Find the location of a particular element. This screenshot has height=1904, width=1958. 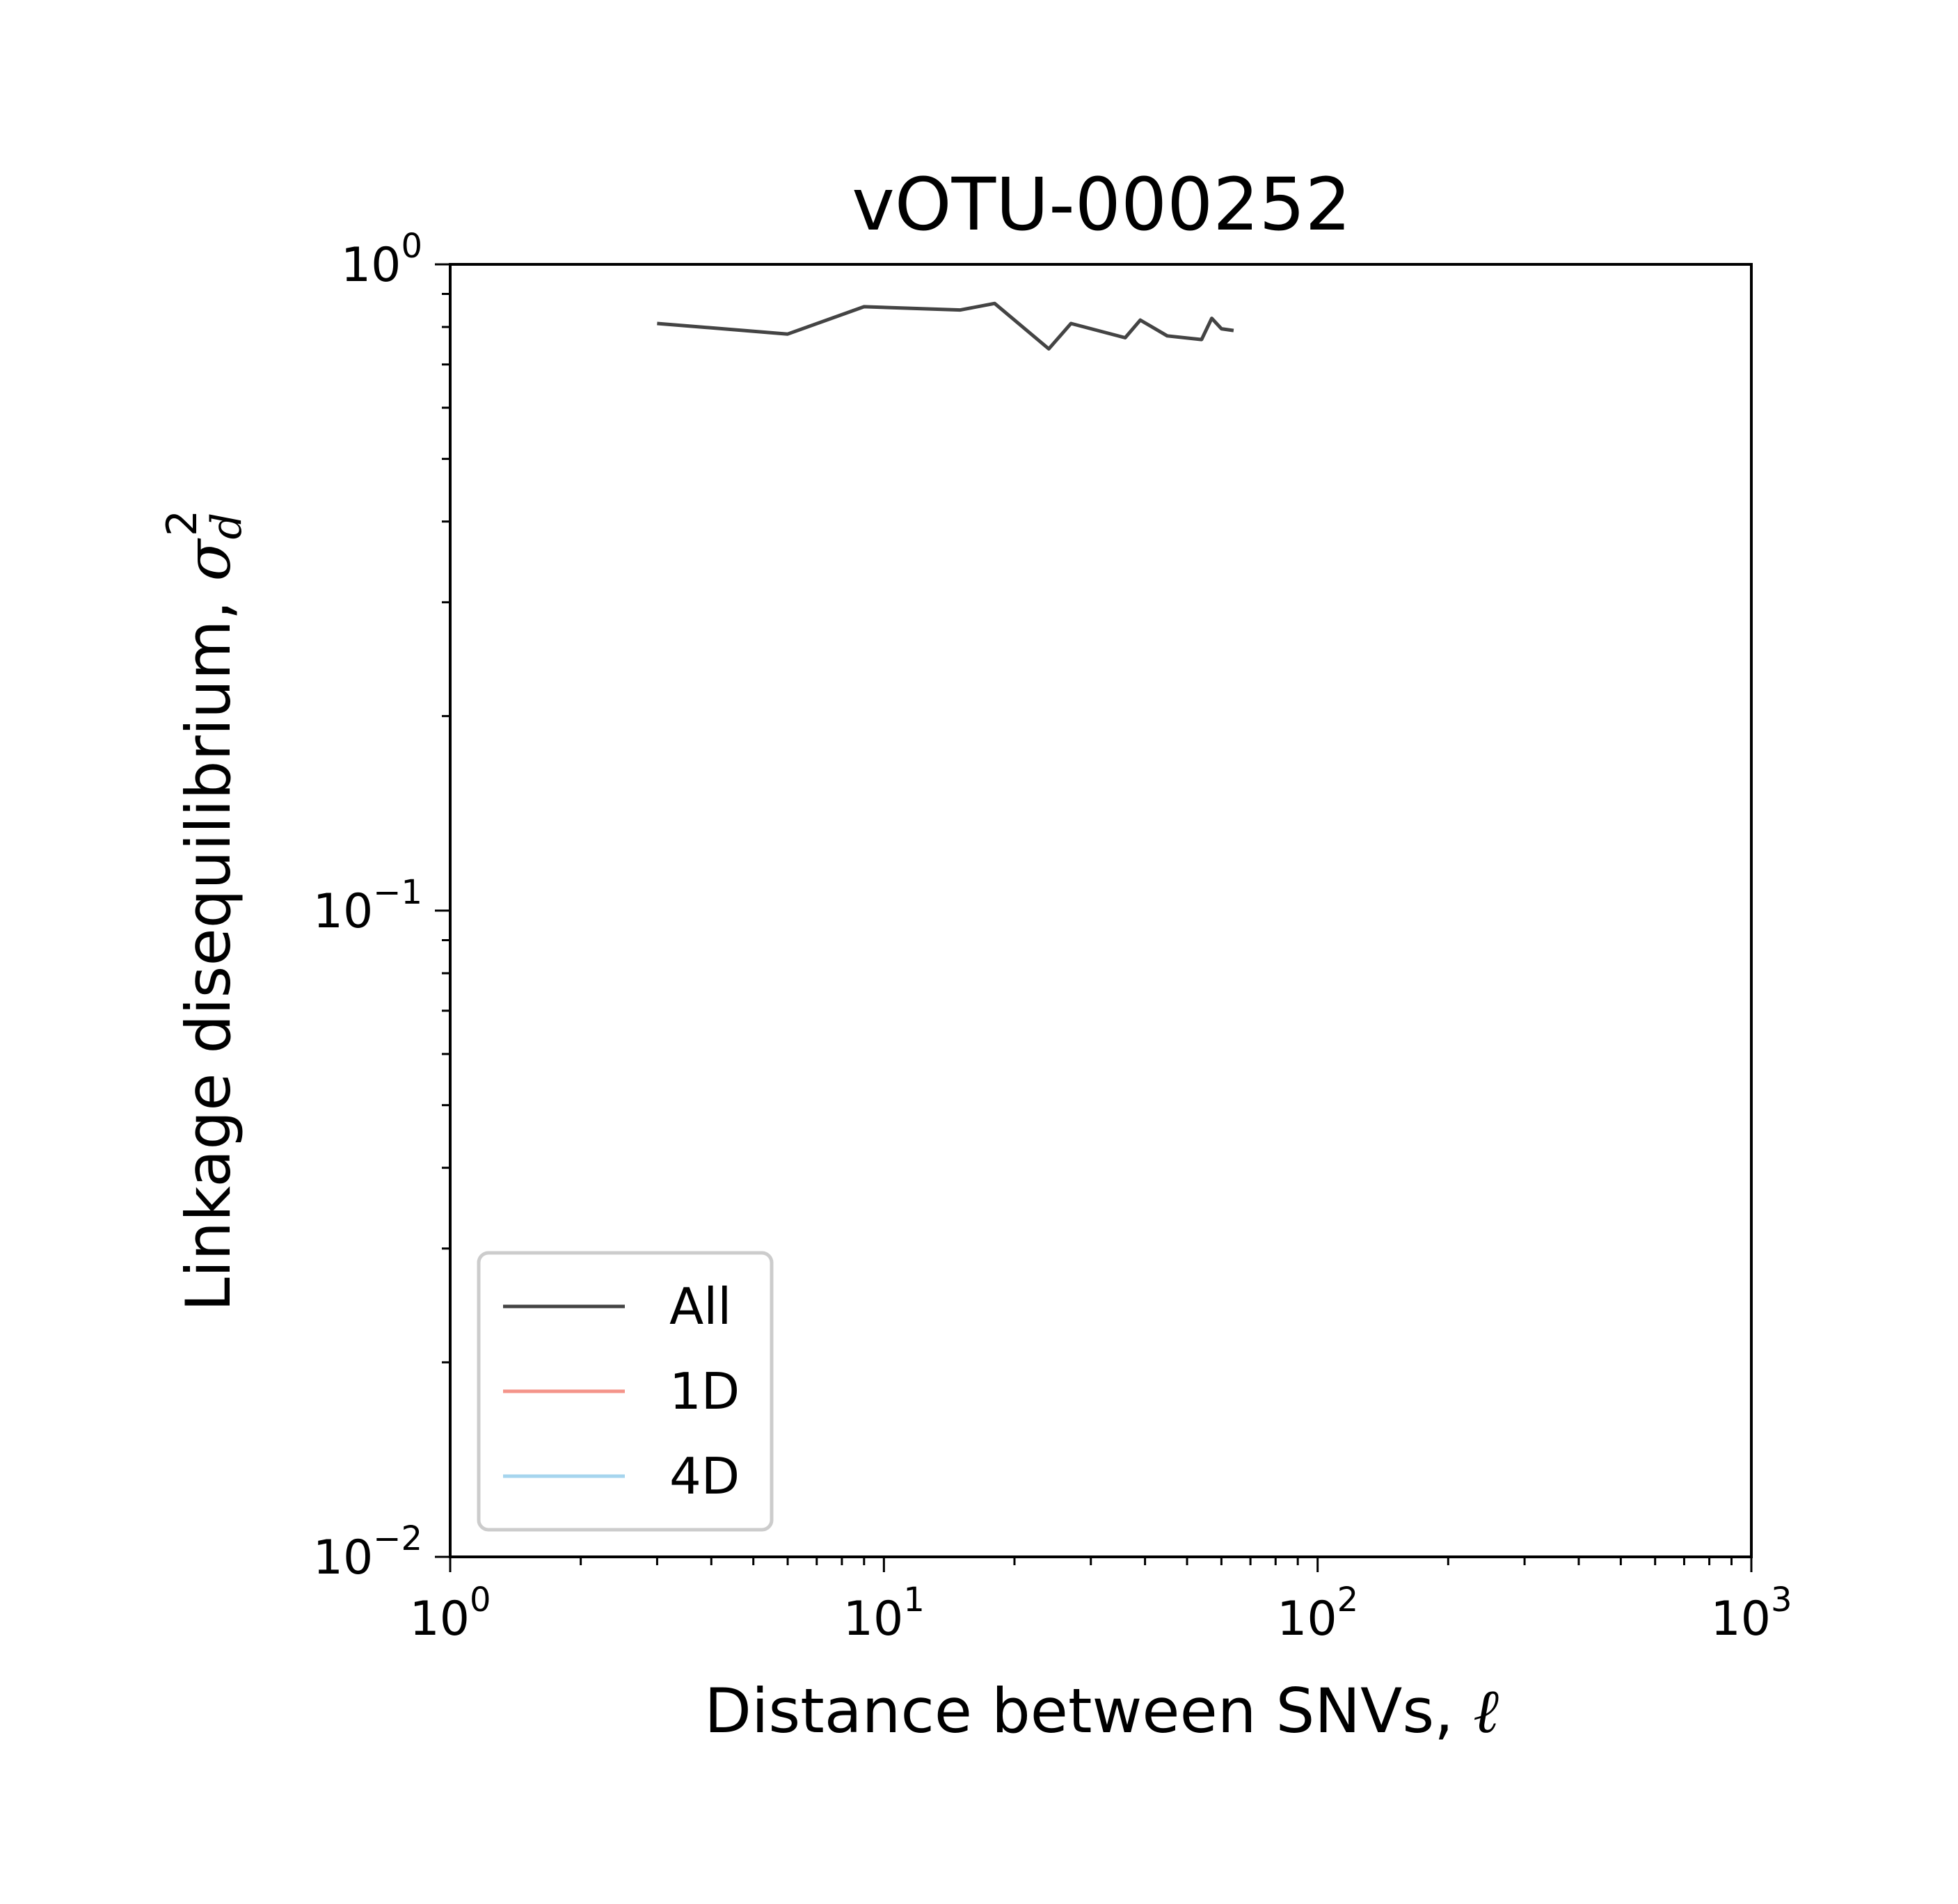

legend-frame is located at coordinates (625, 1391).